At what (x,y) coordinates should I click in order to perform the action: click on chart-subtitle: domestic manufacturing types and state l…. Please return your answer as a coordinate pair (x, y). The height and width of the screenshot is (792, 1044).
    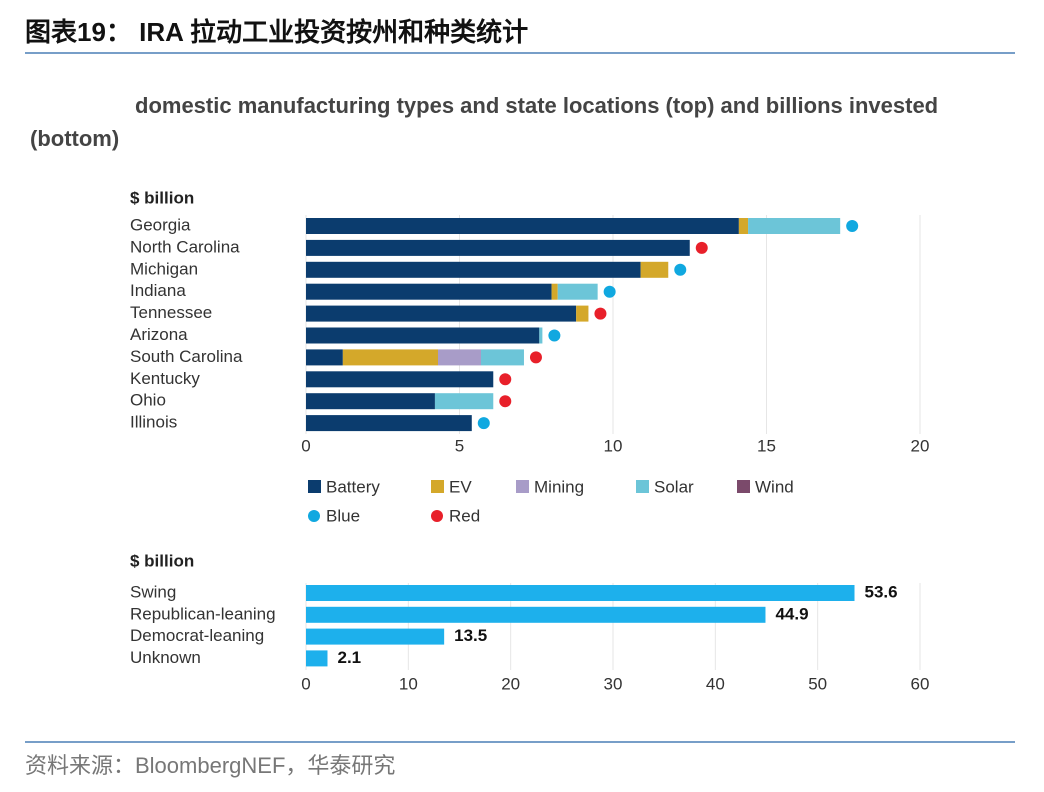
    Looking at the image, I should click on (484, 122).